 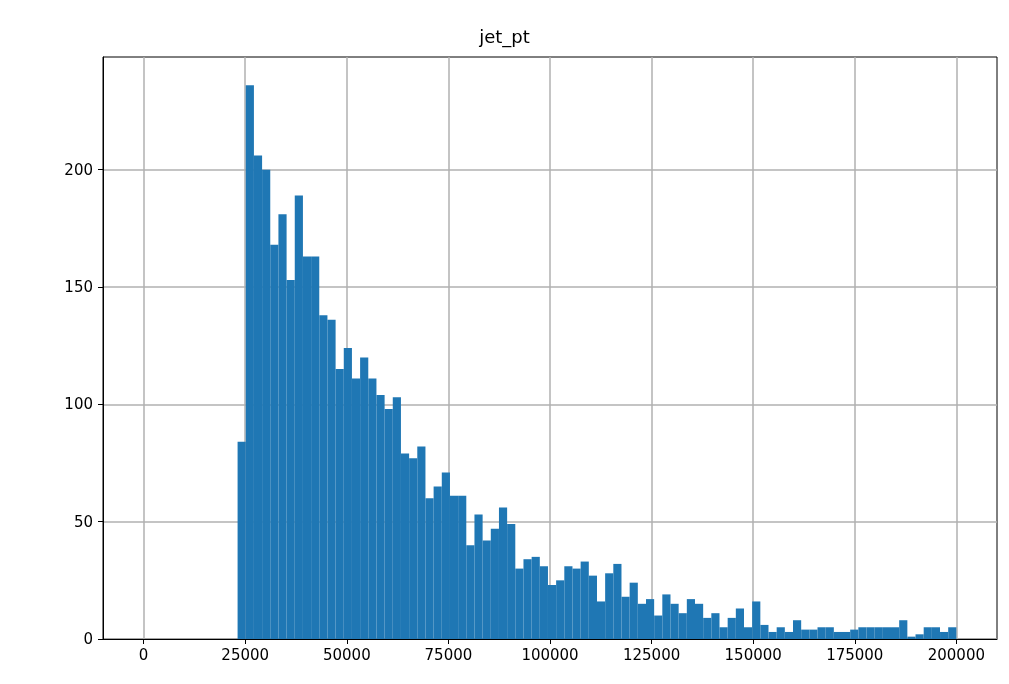 What do you see at coordinates (143, 654) in the screenshot?
I see `x-tick-label: 0` at bounding box center [143, 654].